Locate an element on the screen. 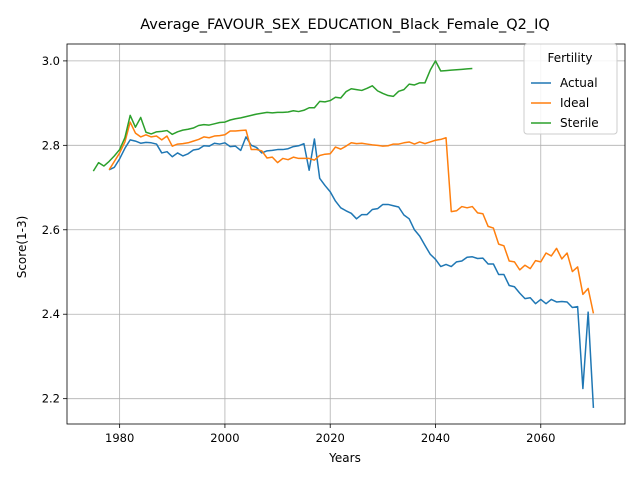  y-tick-label: 3.0 is located at coordinates (51, 61).